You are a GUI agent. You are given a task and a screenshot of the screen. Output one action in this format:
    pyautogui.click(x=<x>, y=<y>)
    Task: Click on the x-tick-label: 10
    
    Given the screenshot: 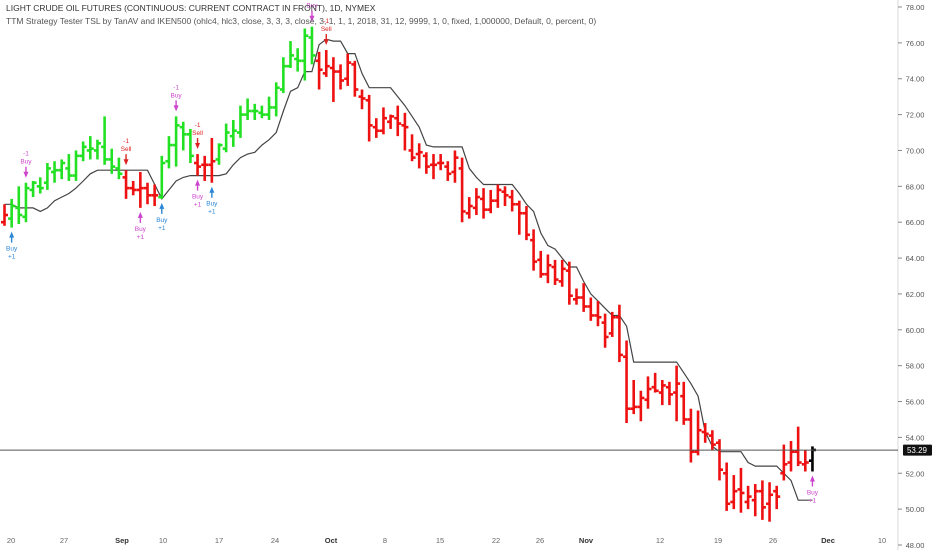 What is the action you would take?
    pyautogui.click(x=163, y=540)
    